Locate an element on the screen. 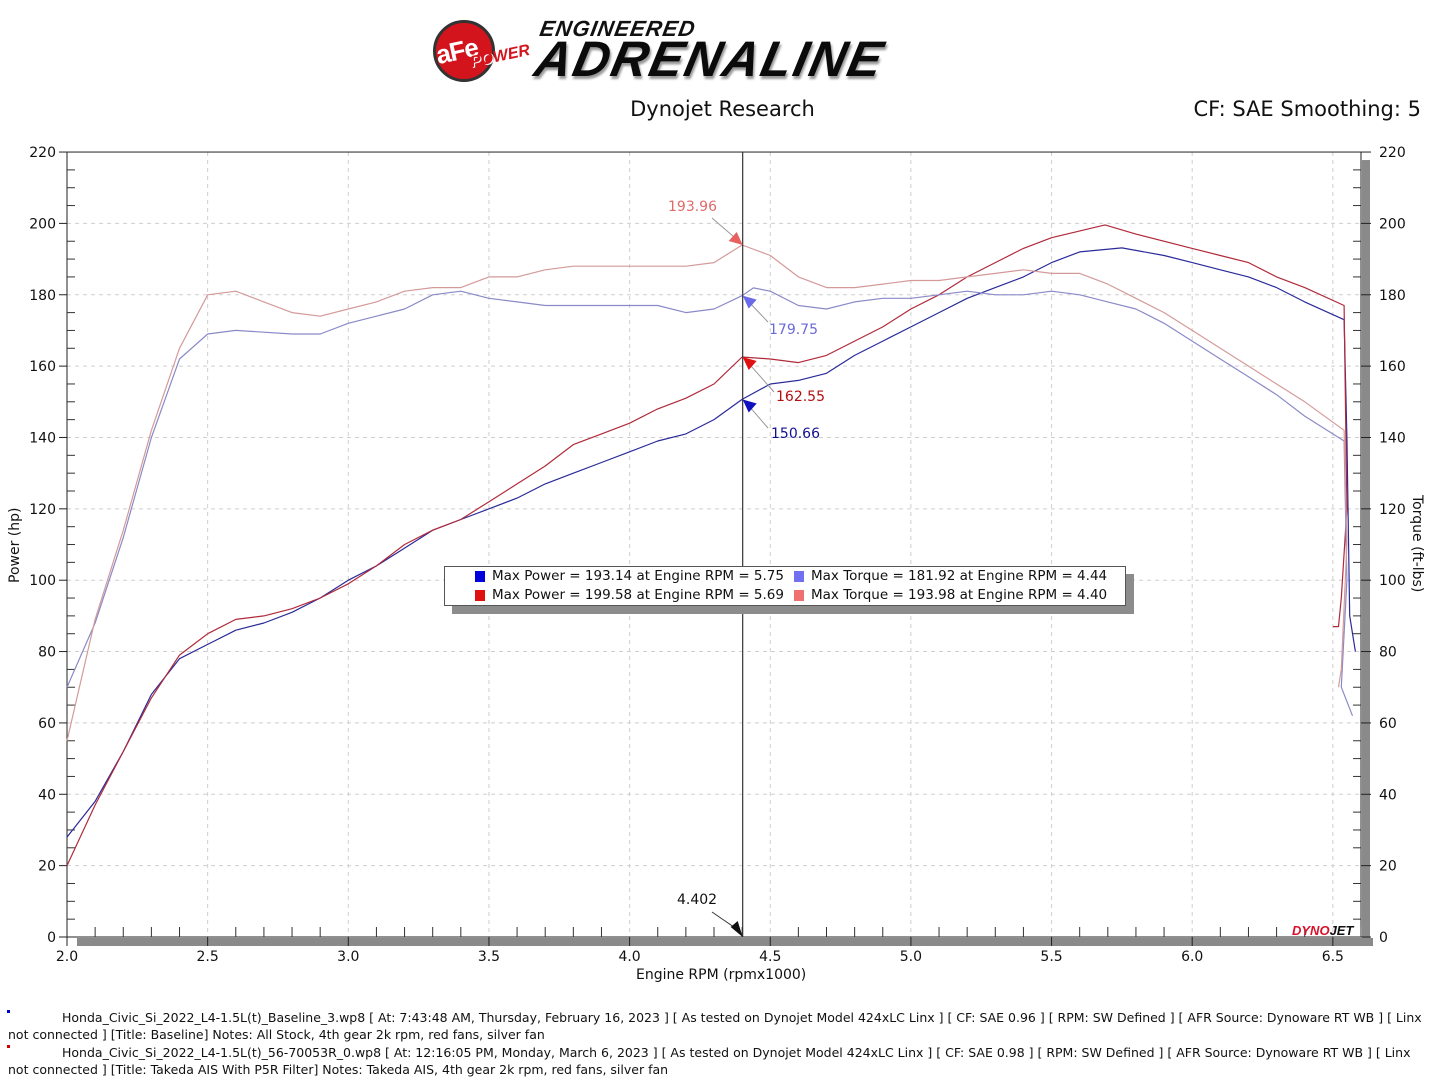 The height and width of the screenshot is (1084, 1445). legend-item-baseline-power: Max Power = 193.14 at Engine RPM = 5.75 is located at coordinates (629, 576).